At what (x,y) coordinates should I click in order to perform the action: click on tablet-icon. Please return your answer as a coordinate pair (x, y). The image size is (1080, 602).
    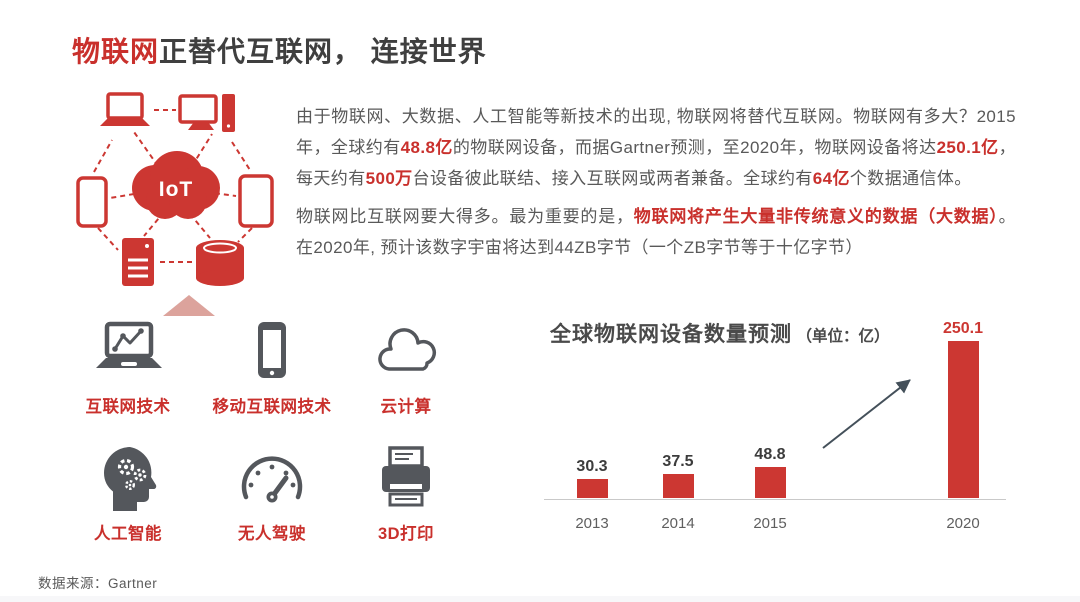
    Looking at the image, I should click on (256, 201).